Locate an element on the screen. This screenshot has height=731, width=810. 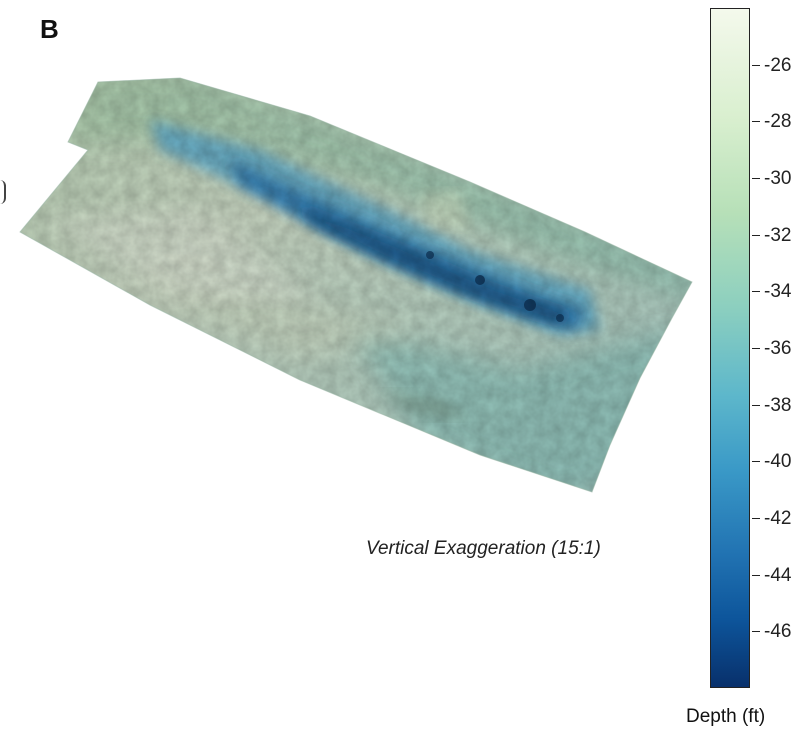
colorbar-tick-label: -32 is located at coordinates (778, 235).